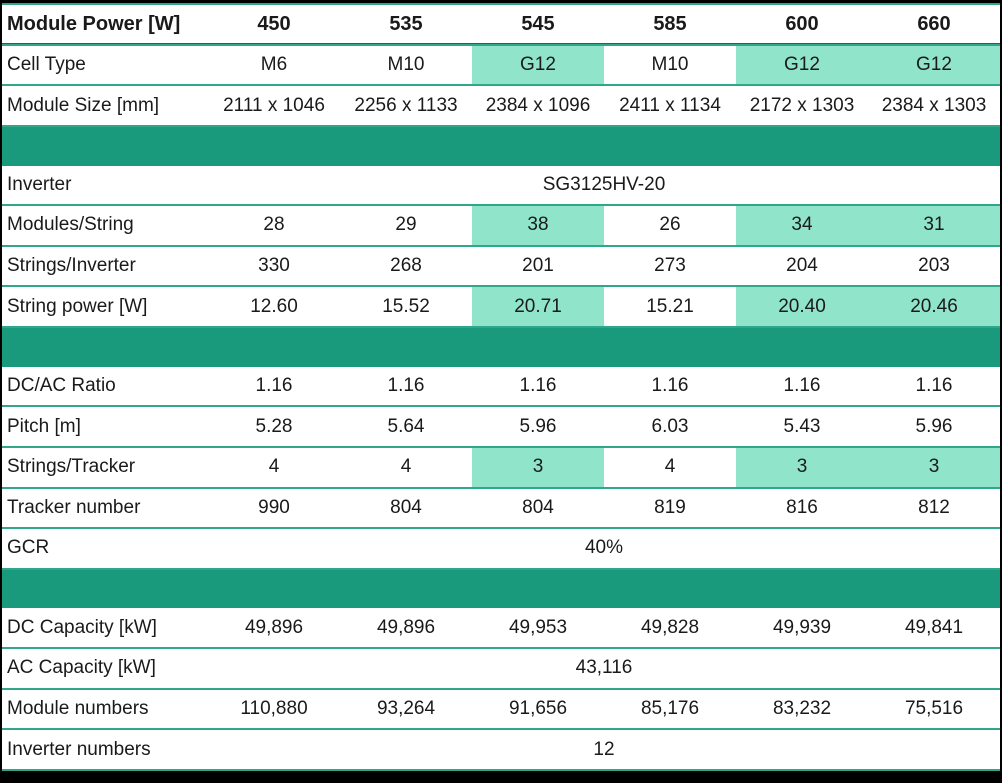 Image resolution: width=1002 pixels, height=783 pixels. I want to click on cell-value: 49,939, so click(802, 627).